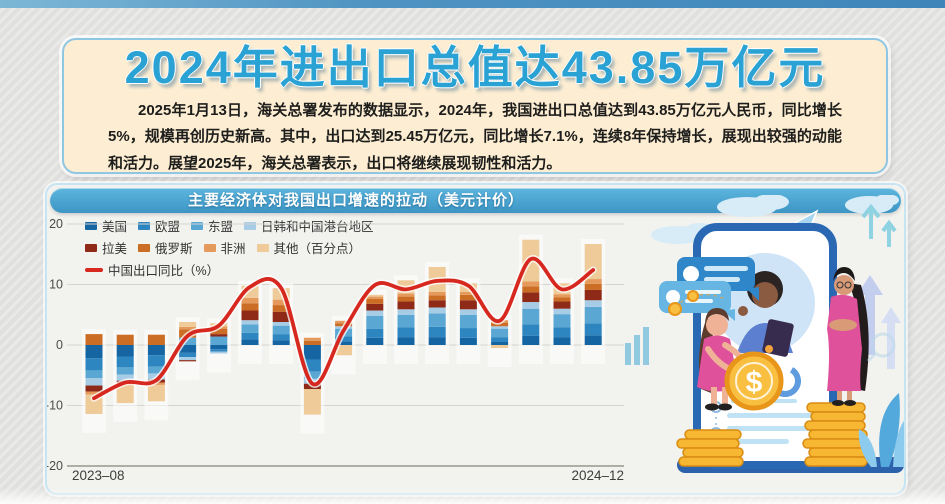  I want to click on legend-label: 其他（百分点）, so click(317, 249).